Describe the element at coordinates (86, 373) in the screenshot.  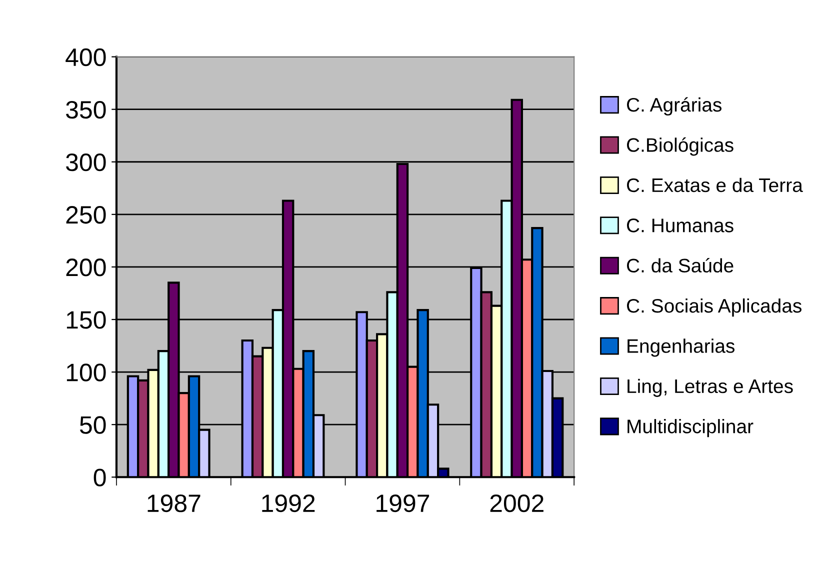
I see `y-tick-label: 100` at that location.